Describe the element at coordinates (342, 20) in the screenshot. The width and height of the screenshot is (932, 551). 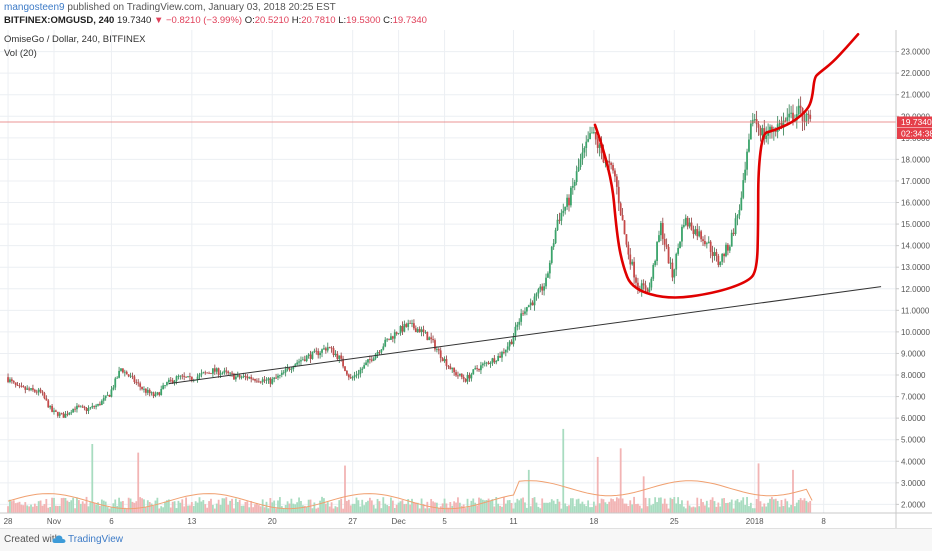
I see `low-label: L:` at that location.